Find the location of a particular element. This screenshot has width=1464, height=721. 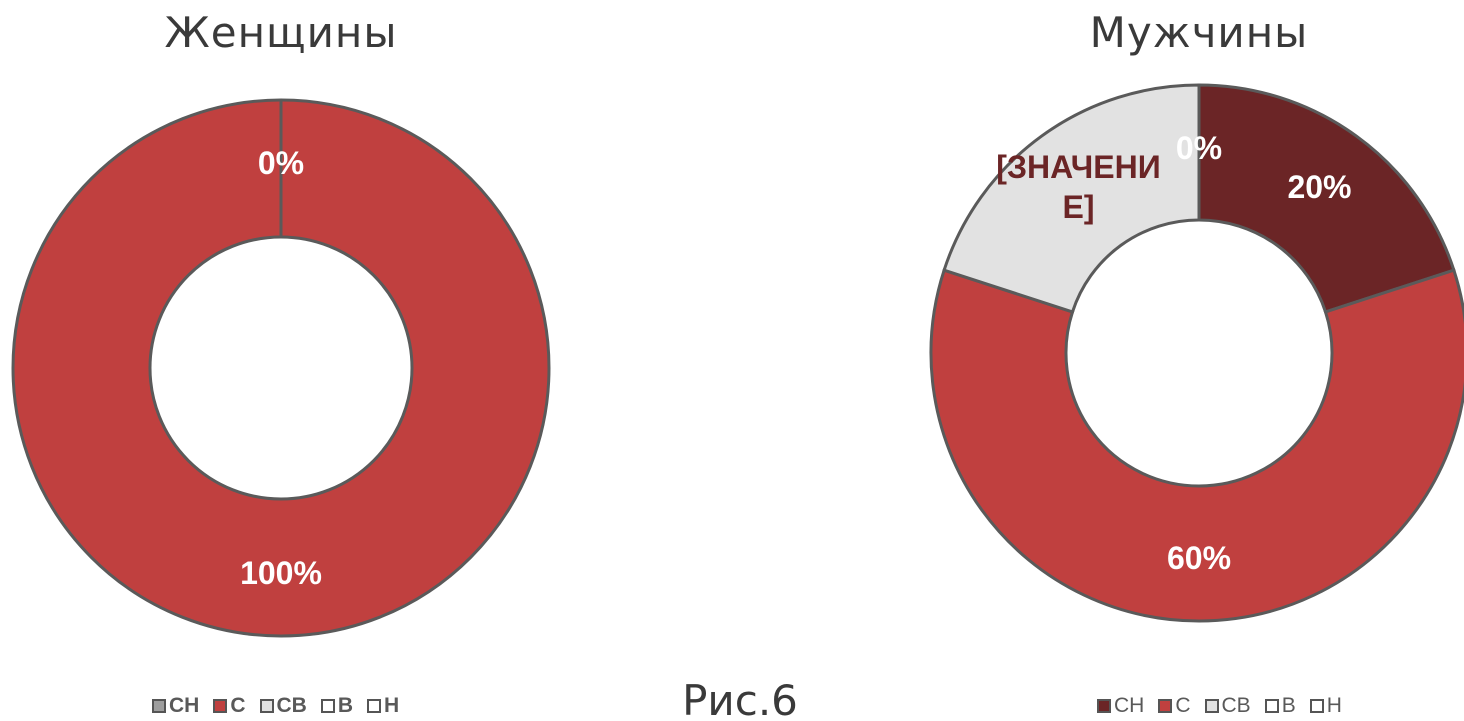

chart-title: Женщины is located at coordinates (281, 32).